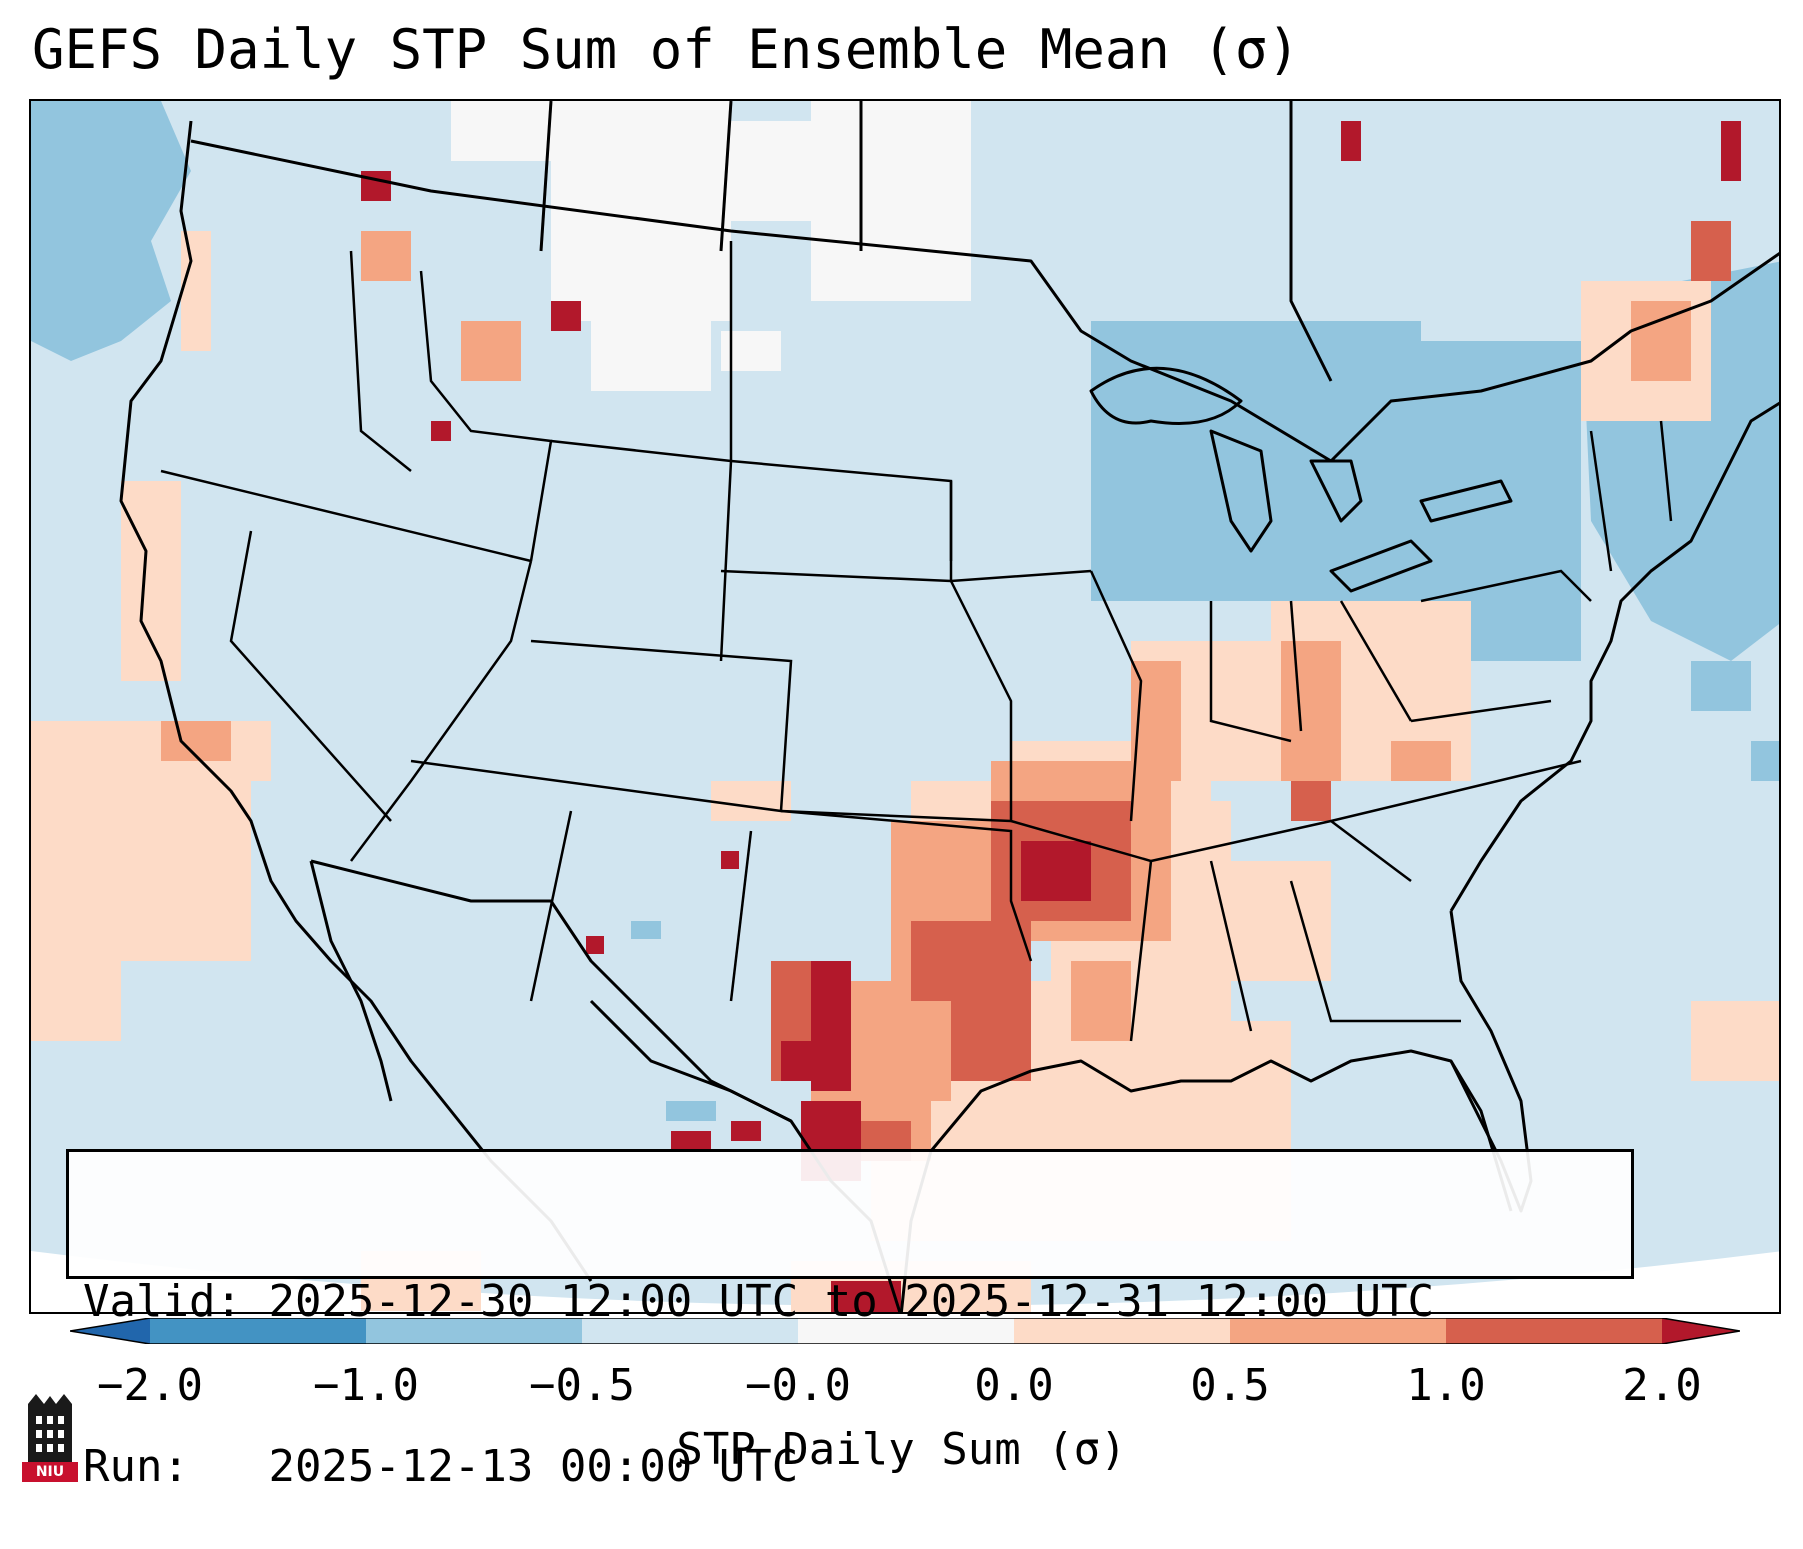 This screenshot has width=1803, height=1549. Describe the element at coordinates (50, 1472) in the screenshot. I see `niu-logo-text: NIU` at that location.